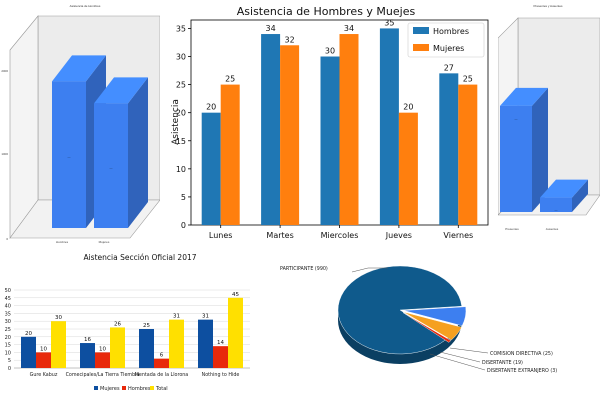 Image resolution: width=600 pixels, height=400 pixels. Describe the element at coordinates (104, 242) in the screenshot. I see `x-tick-label: Mujeres` at that location.